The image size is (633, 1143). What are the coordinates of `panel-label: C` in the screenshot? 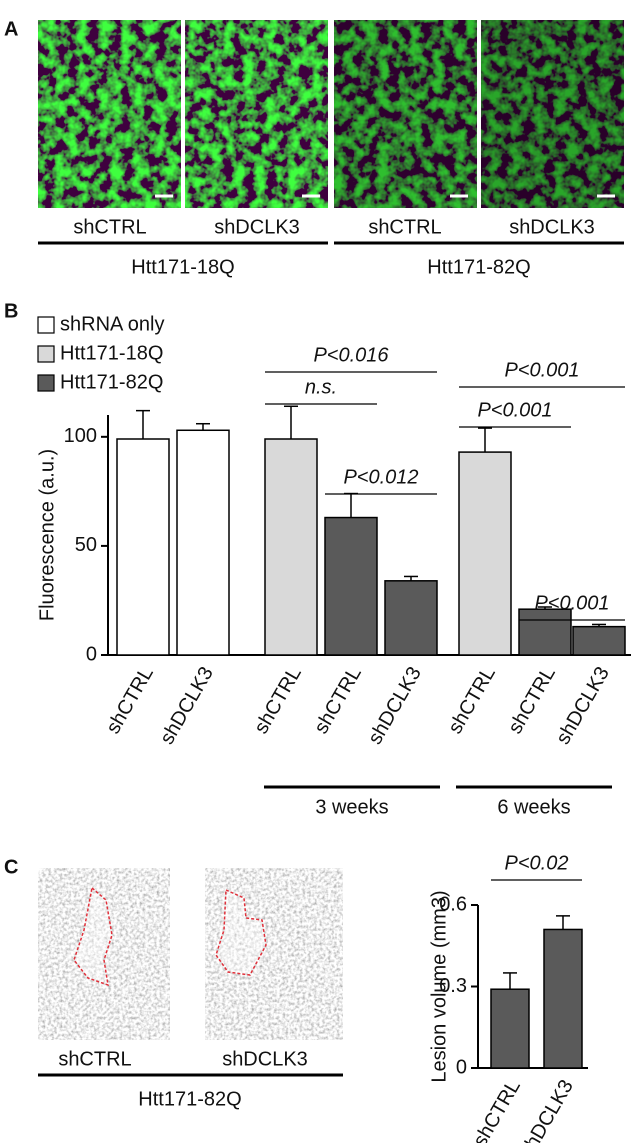 It's located at (11, 867).